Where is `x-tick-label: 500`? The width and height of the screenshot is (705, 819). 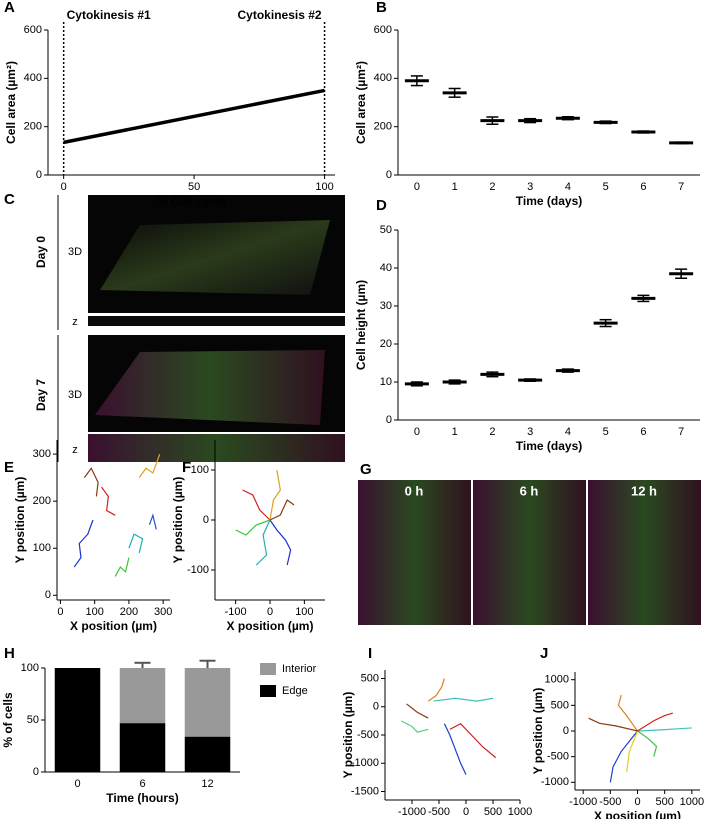
x-tick-label: 500 is located at coordinates (493, 812).